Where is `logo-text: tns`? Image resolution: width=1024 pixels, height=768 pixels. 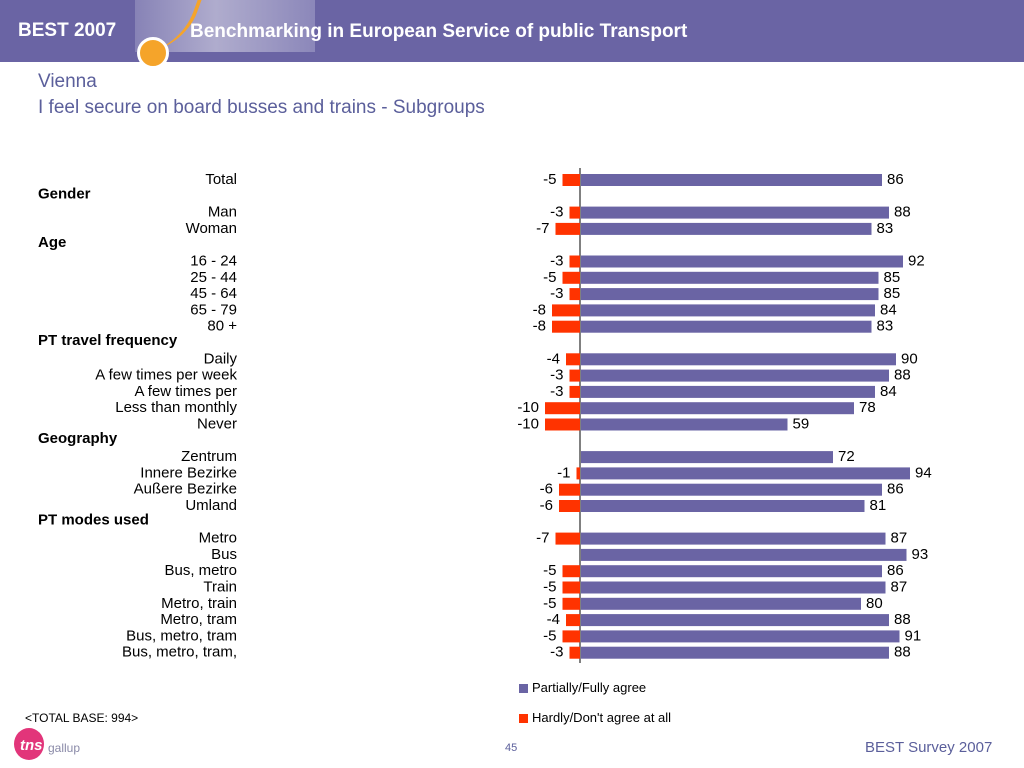 logo-text: tns is located at coordinates (31, 745).